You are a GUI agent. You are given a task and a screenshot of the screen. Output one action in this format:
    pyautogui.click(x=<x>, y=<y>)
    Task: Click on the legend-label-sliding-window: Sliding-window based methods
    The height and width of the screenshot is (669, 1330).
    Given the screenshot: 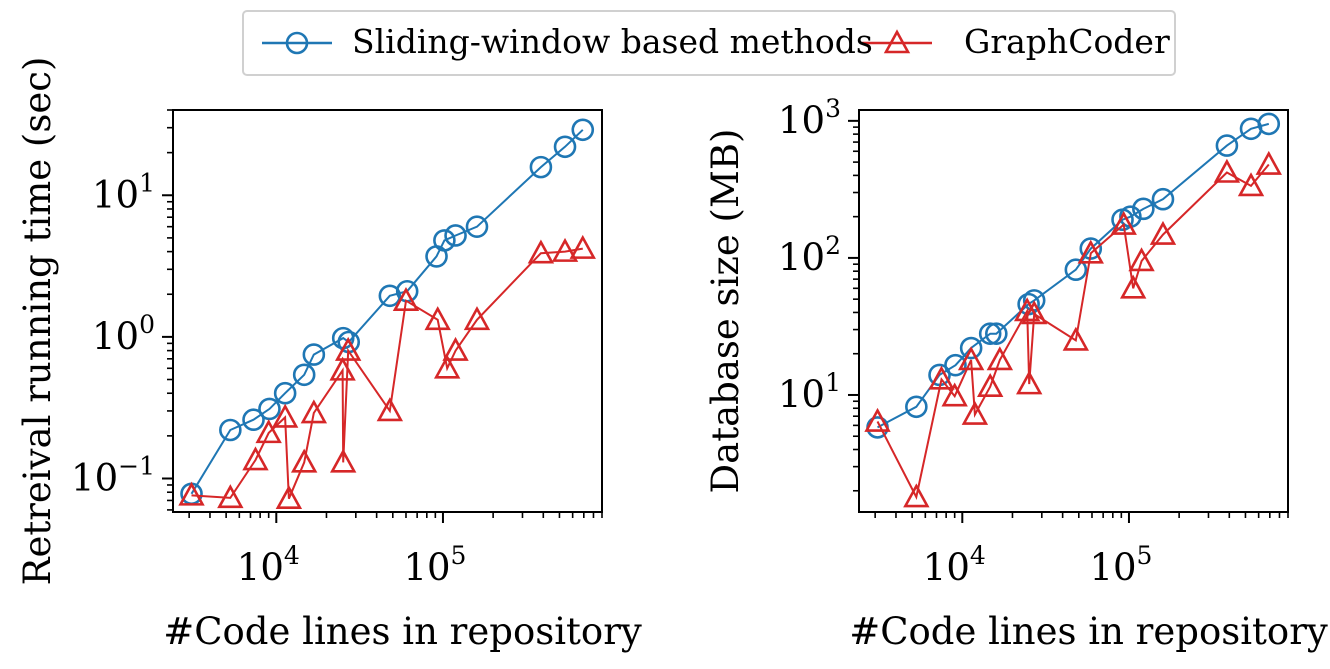 What is the action you would take?
    pyautogui.click(x=612, y=41)
    